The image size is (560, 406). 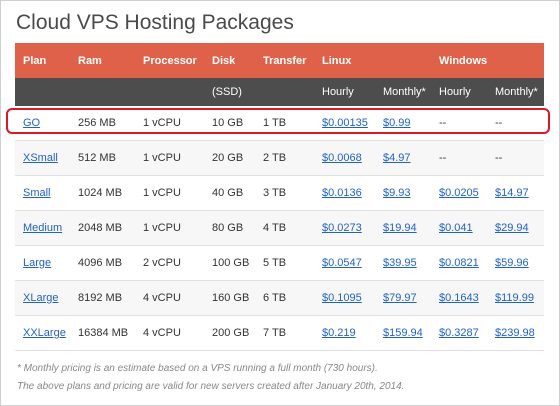 I want to click on plan-link-xxlarge: XXLarge, so click(x=44, y=333).